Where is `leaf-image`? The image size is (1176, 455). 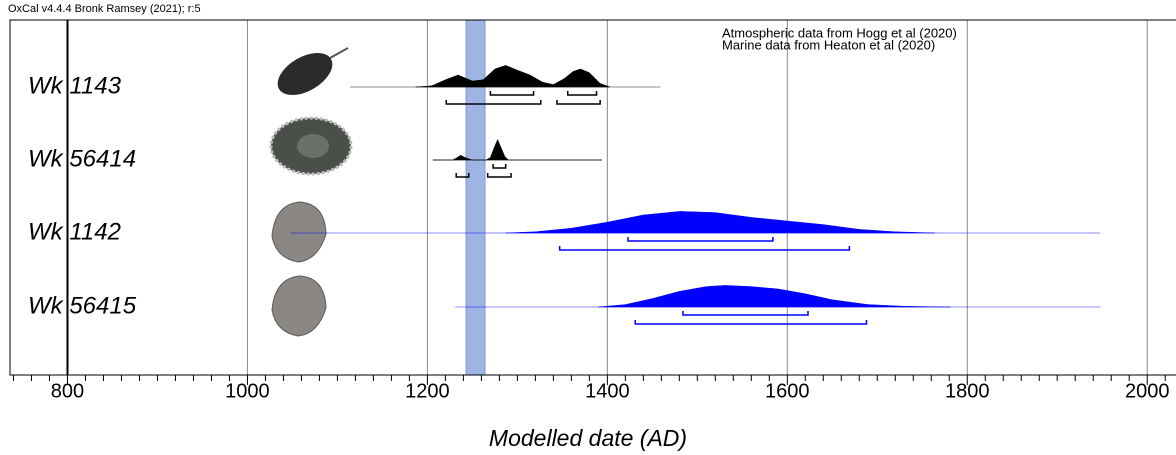 leaf-image is located at coordinates (305, 74).